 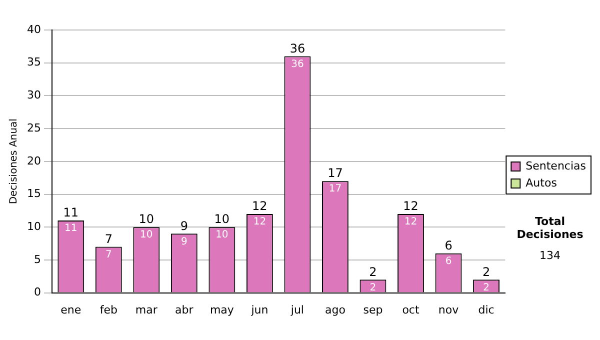 What do you see at coordinates (298, 48) in the screenshot?
I see `total-label: 36` at bounding box center [298, 48].